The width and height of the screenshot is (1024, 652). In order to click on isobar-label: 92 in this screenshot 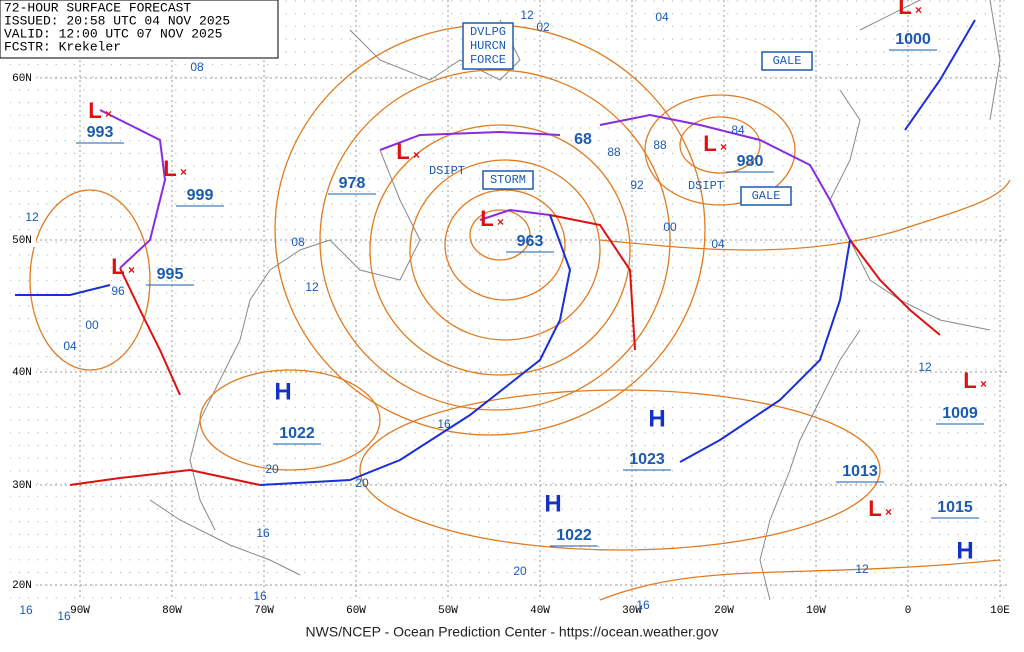, I will do `click(637, 185)`.